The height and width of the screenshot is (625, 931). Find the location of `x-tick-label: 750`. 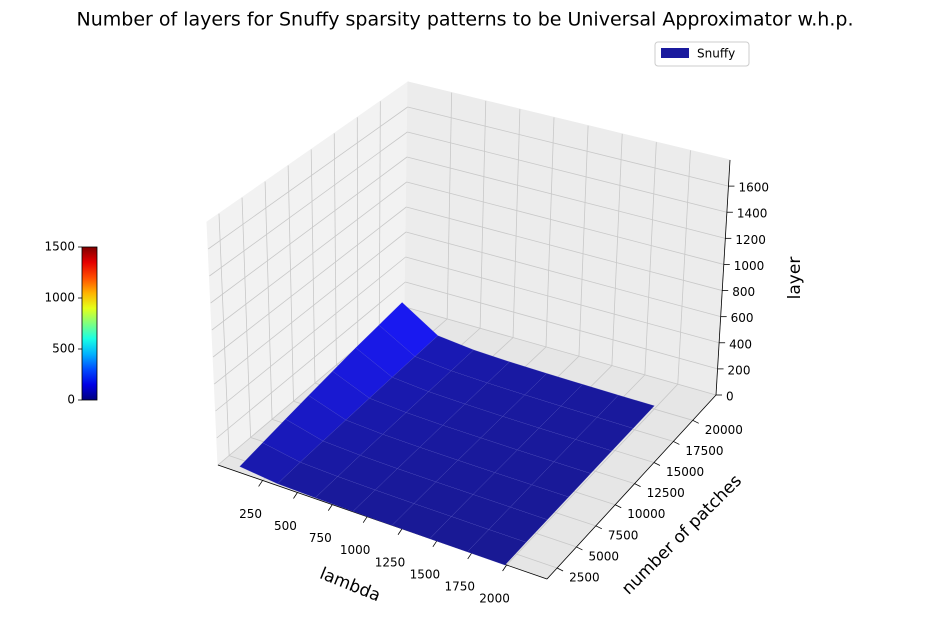

x-tick-label: 750 is located at coordinates (320, 538).